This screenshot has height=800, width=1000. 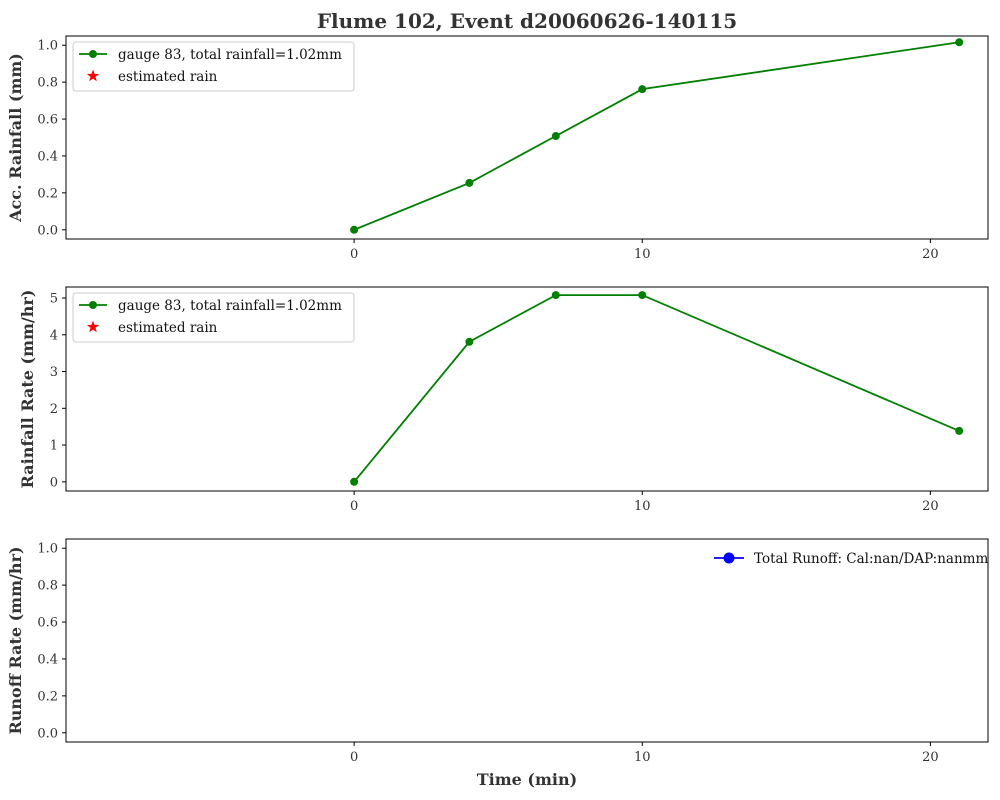 What do you see at coordinates (27, 389) in the screenshot?
I see `y-axis-label: Rainfall Rate (mm/hr)` at bounding box center [27, 389].